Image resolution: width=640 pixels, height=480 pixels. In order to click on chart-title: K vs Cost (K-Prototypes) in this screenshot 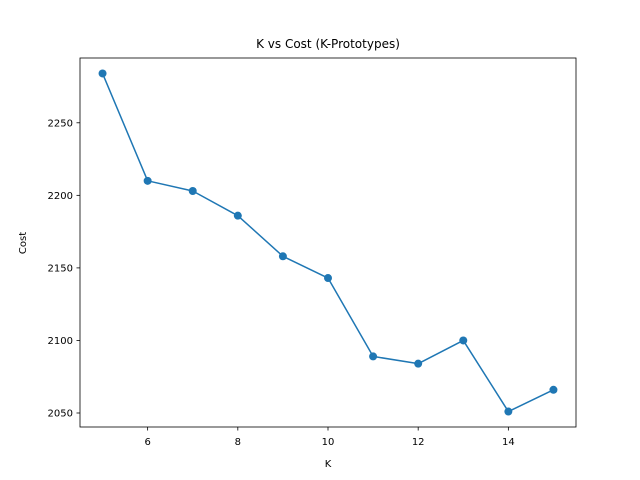, I will do `click(328, 44)`.